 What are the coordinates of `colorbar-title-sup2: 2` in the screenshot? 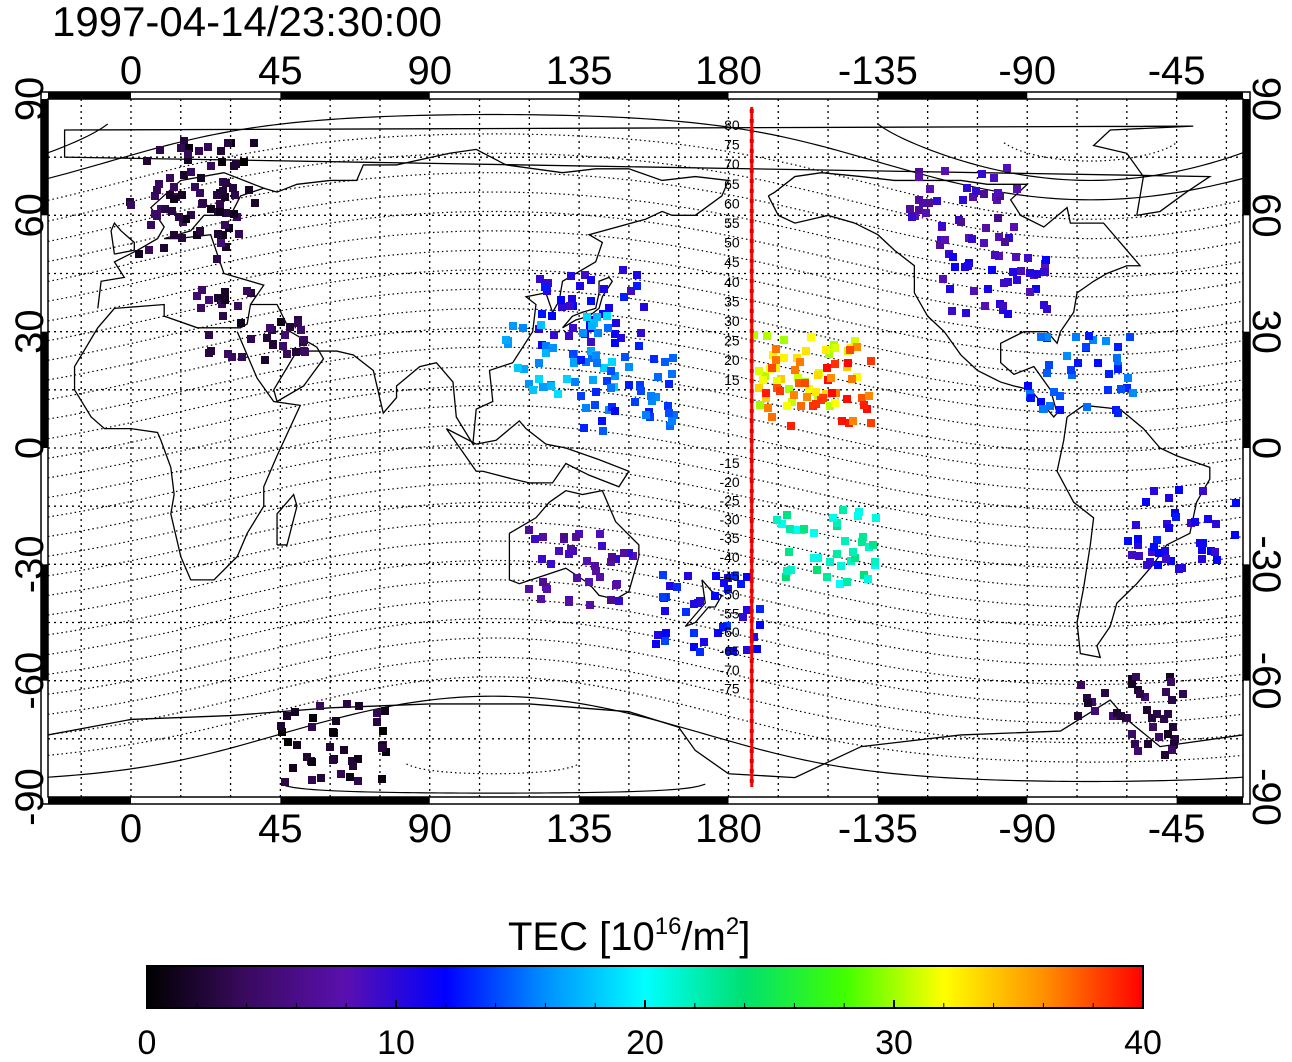 It's located at (732, 926).